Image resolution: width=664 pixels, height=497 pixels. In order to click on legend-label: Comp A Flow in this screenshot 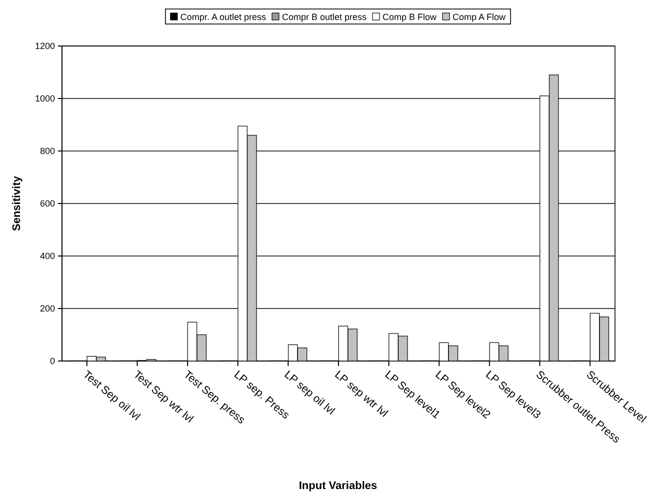, I will do `click(479, 17)`.